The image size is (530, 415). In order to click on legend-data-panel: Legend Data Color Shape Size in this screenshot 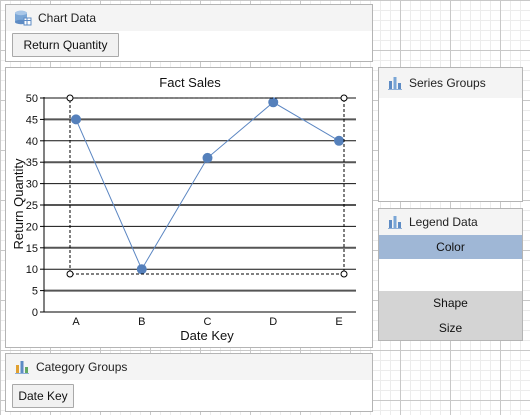, I will do `click(450, 274)`.